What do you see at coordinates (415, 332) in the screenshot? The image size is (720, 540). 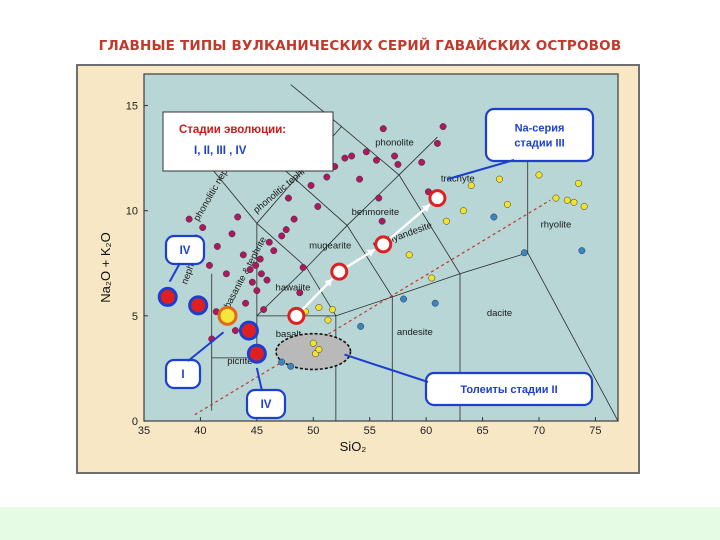 I see `field-label-andesite: andesite` at bounding box center [415, 332].